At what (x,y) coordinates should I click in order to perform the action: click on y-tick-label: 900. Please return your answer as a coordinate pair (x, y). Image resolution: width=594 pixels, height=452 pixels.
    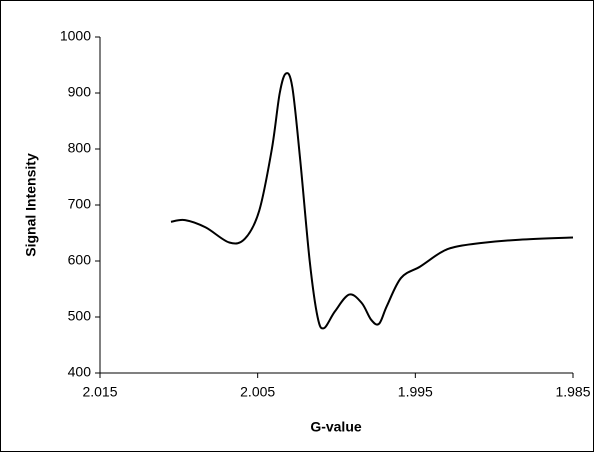
    Looking at the image, I should click on (80, 92).